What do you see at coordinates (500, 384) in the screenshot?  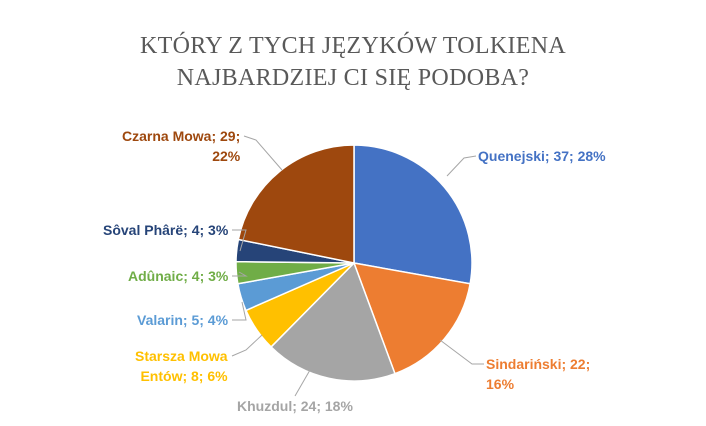 I see `data-label-line: 16%` at bounding box center [500, 384].